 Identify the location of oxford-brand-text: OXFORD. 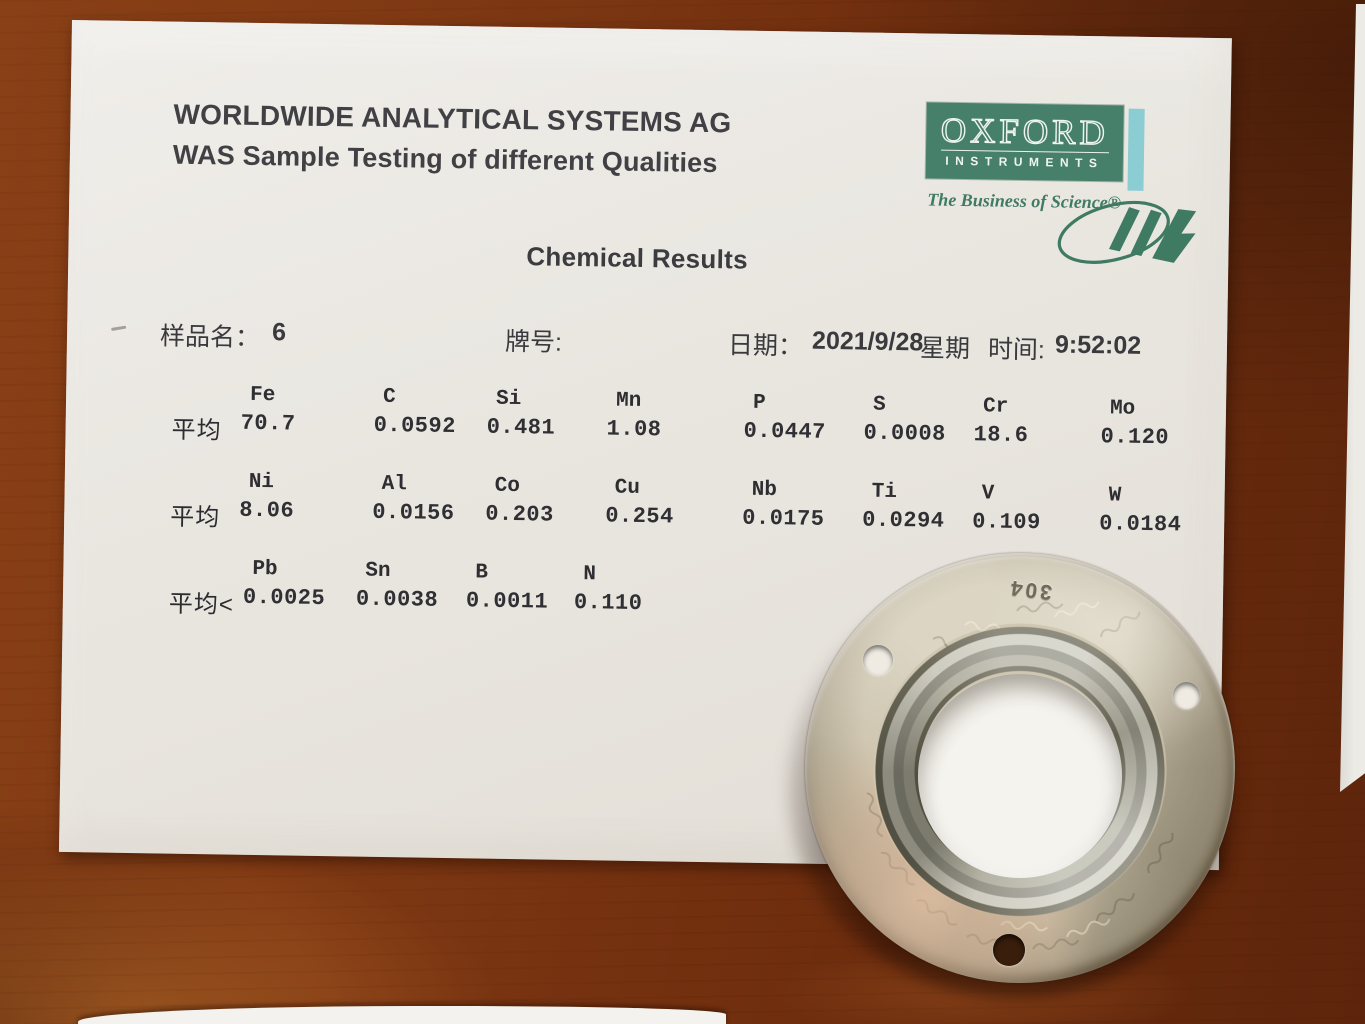
(1025, 131).